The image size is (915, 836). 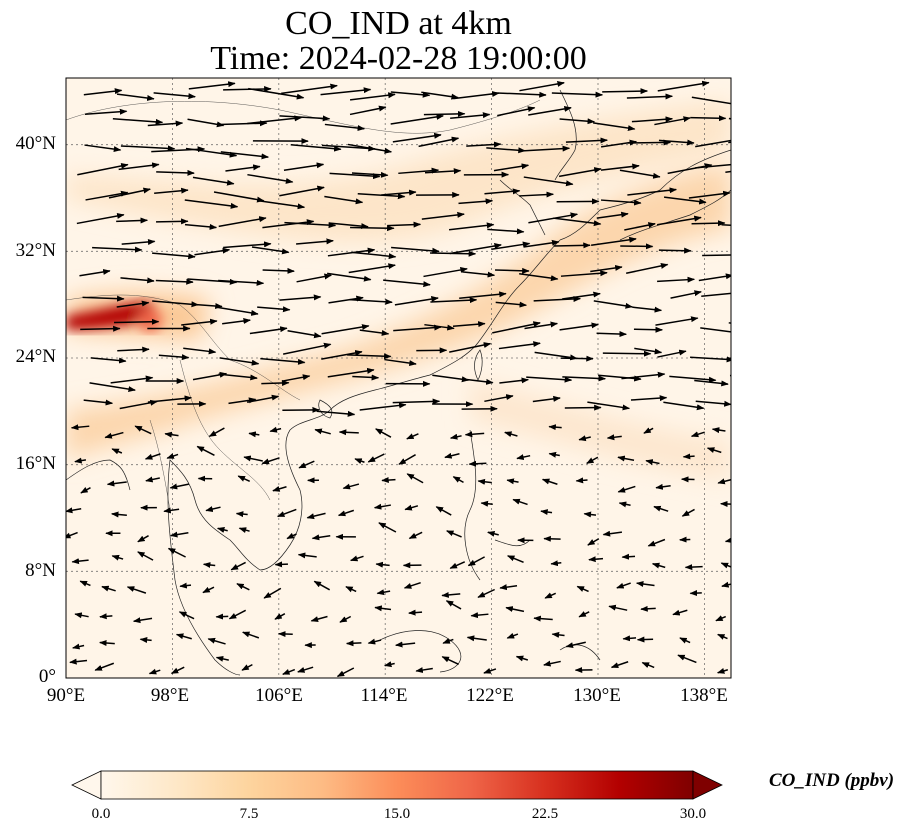 I want to click on colorbar-tick: 30.0, so click(x=693, y=814).